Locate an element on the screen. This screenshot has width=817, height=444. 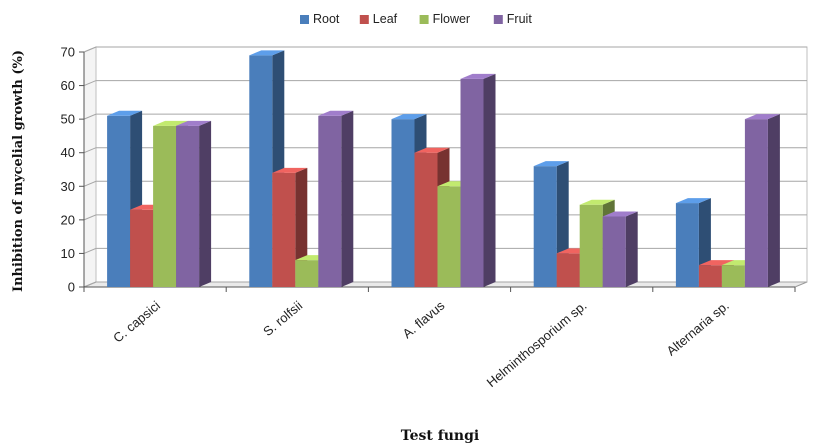
legend-item: Fruit is located at coordinates (513, 19).